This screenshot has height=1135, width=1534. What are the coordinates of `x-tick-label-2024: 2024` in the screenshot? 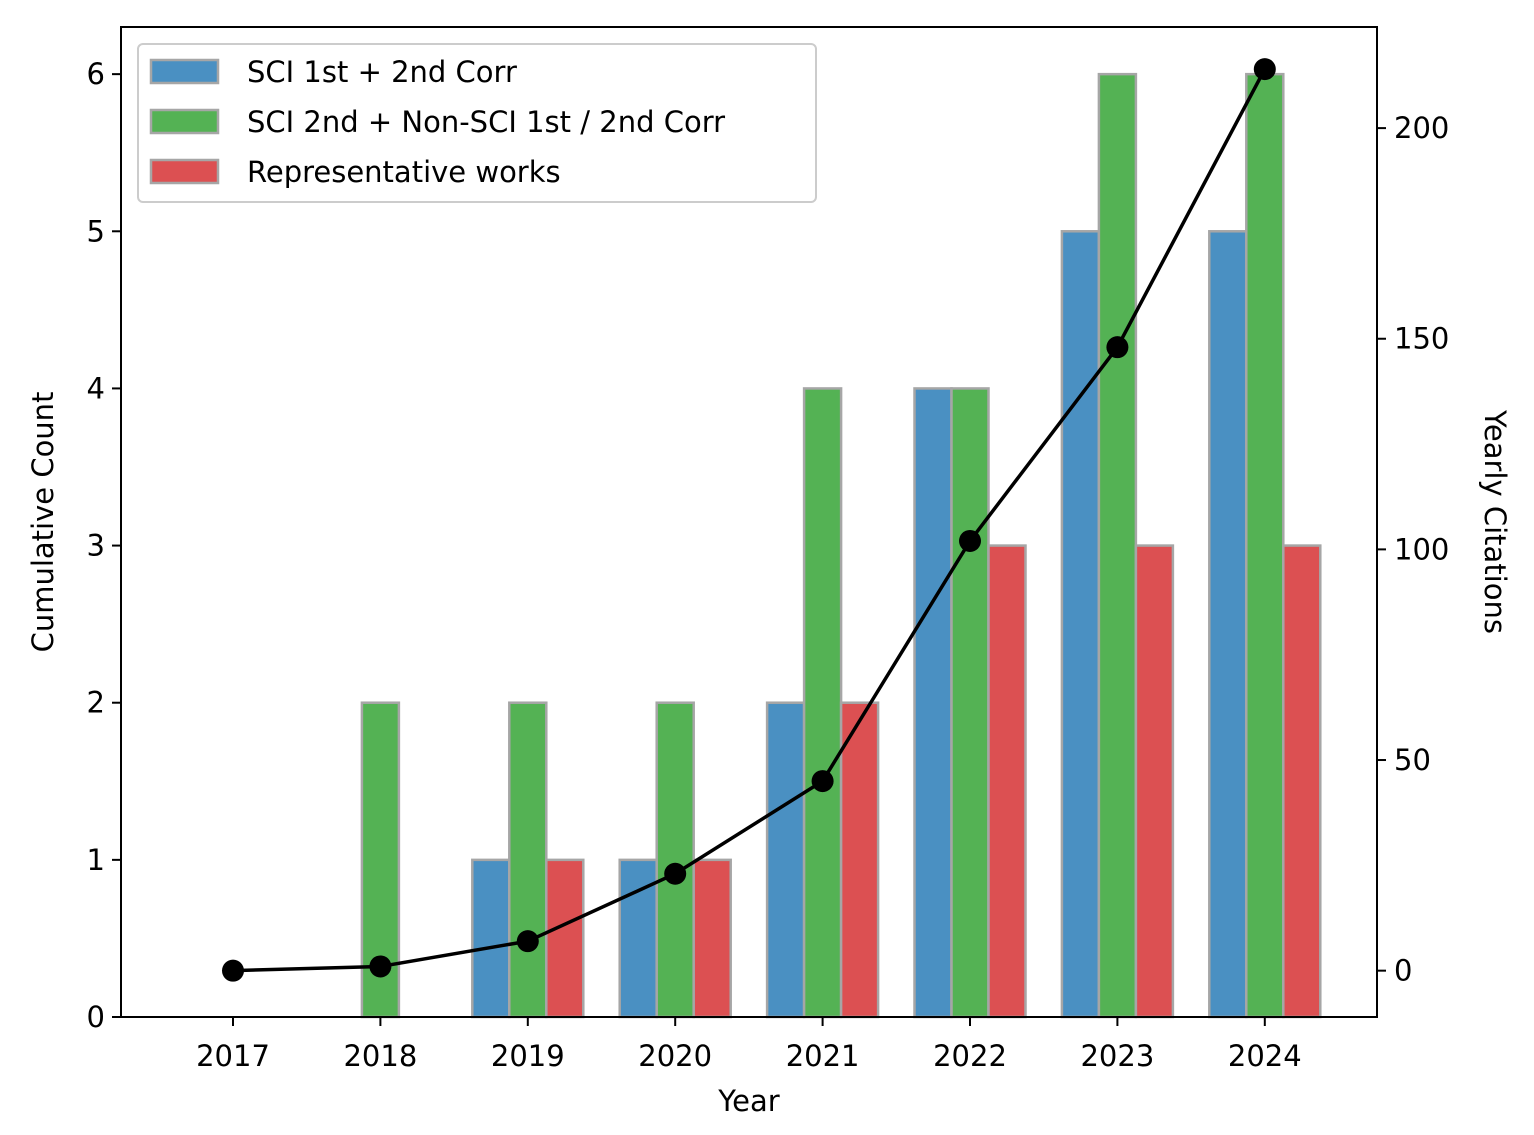 It's located at (1265, 1056).